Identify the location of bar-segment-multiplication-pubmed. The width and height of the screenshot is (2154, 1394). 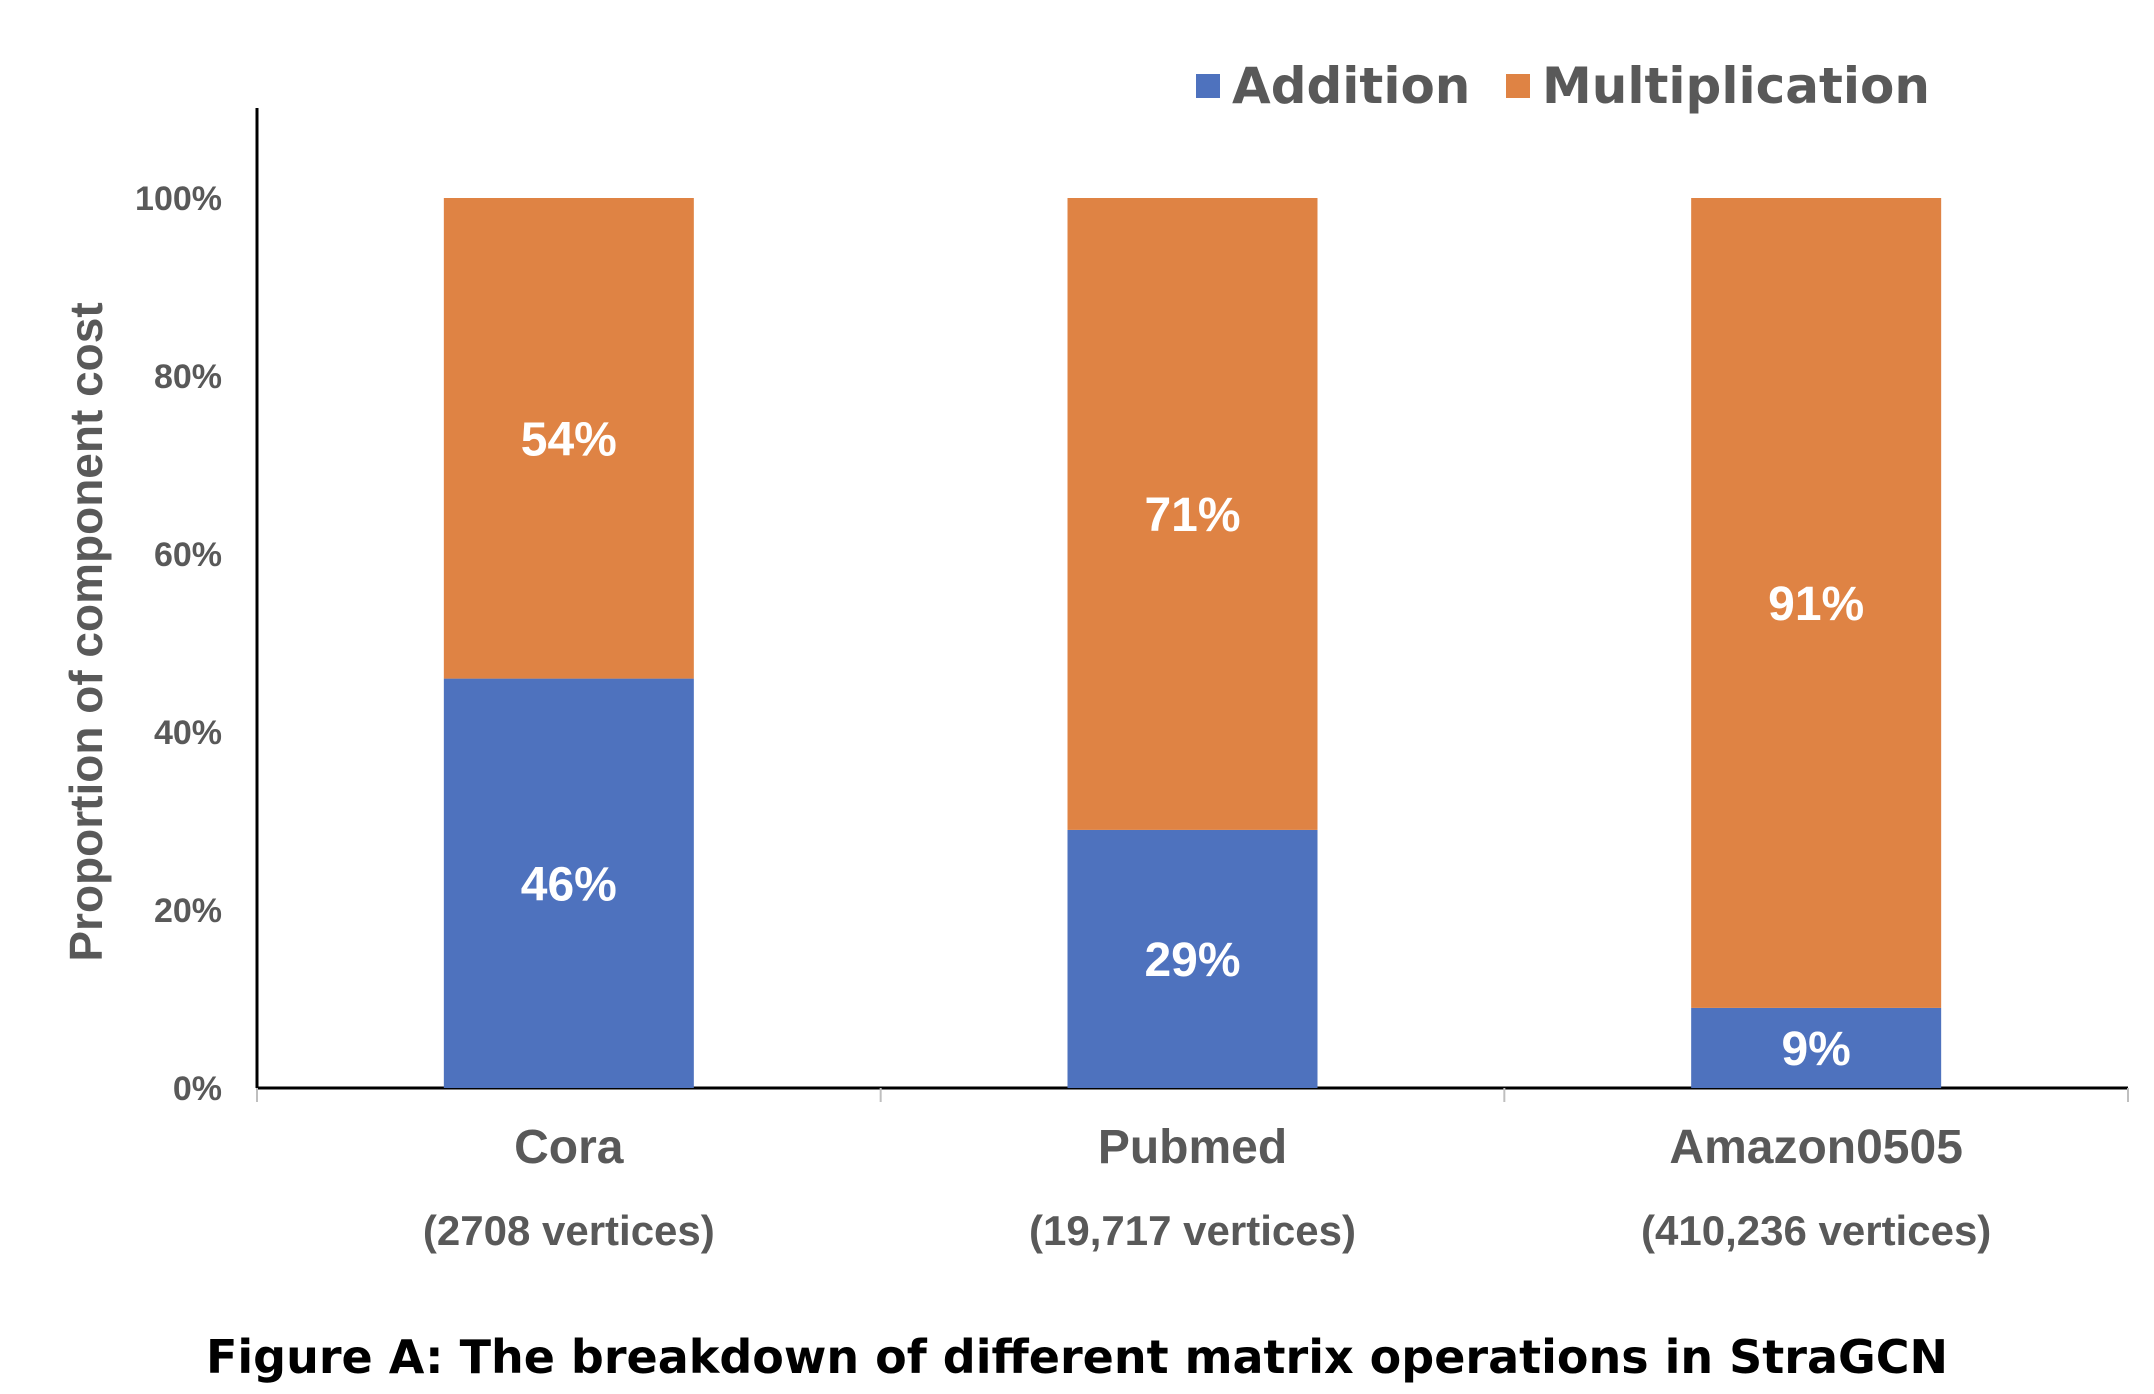
(1192, 514).